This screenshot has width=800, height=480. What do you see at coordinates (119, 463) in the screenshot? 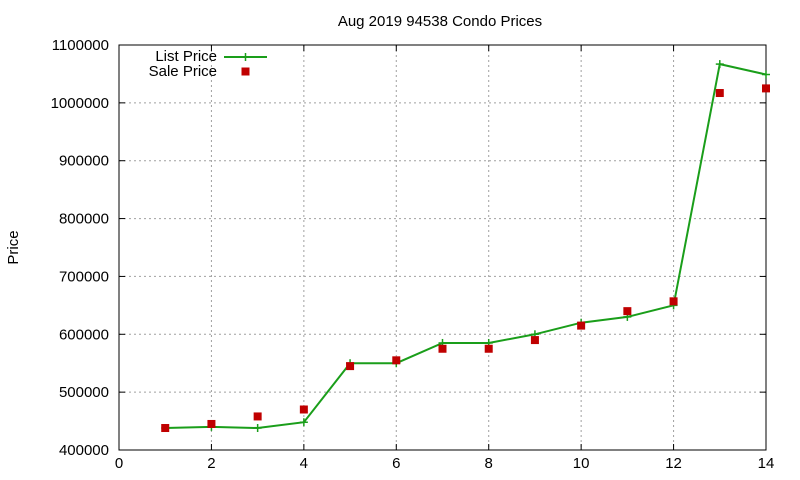
I see `x-tick-label: 0` at bounding box center [119, 463].